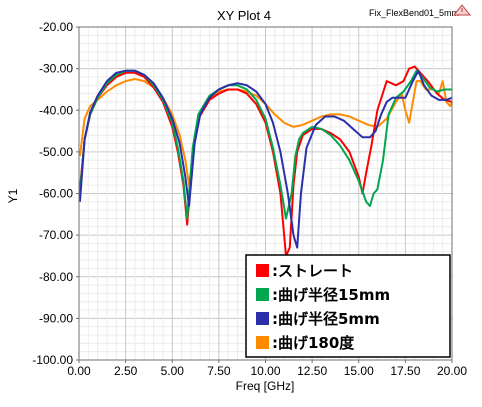  I want to click on legend-label: :ストレート, so click(312, 271).